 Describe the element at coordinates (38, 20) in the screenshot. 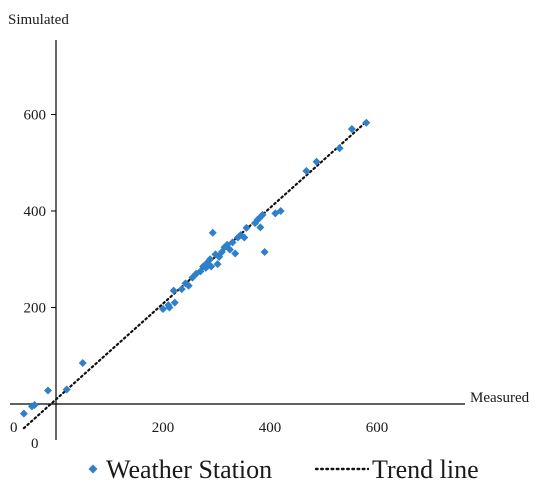

I see `y-axis-title: Simulated` at that location.